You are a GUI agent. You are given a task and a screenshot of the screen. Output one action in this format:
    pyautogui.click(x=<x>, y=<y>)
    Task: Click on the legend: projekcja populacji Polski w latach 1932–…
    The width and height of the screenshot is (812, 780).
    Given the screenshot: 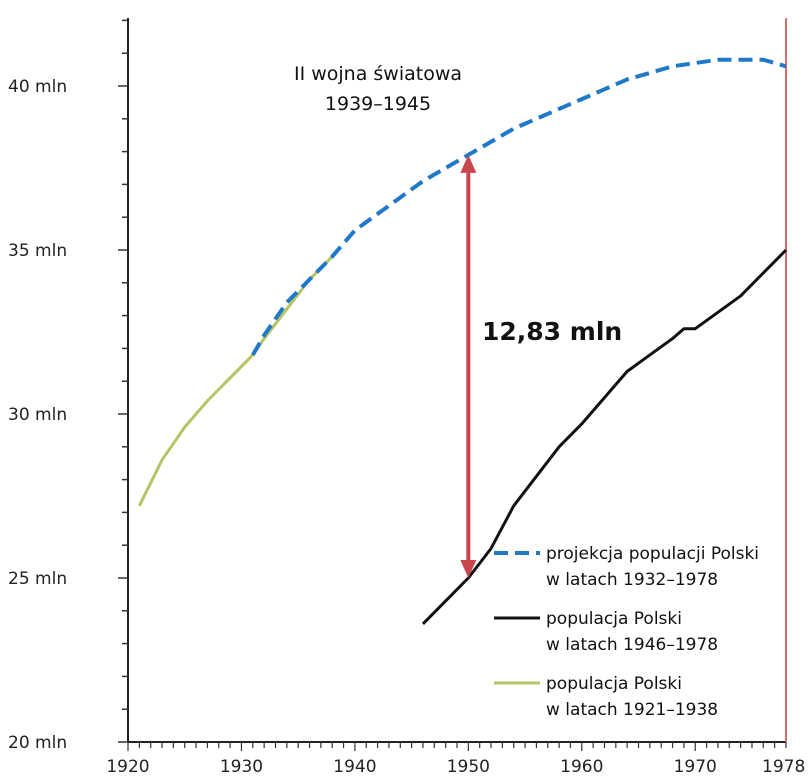 What is the action you would take?
    pyautogui.click(x=626, y=632)
    